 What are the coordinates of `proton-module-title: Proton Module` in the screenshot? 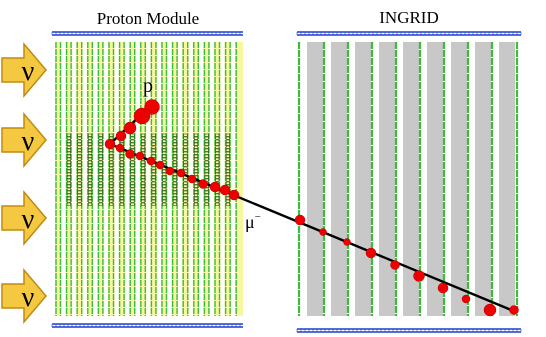 It's located at (148, 18).